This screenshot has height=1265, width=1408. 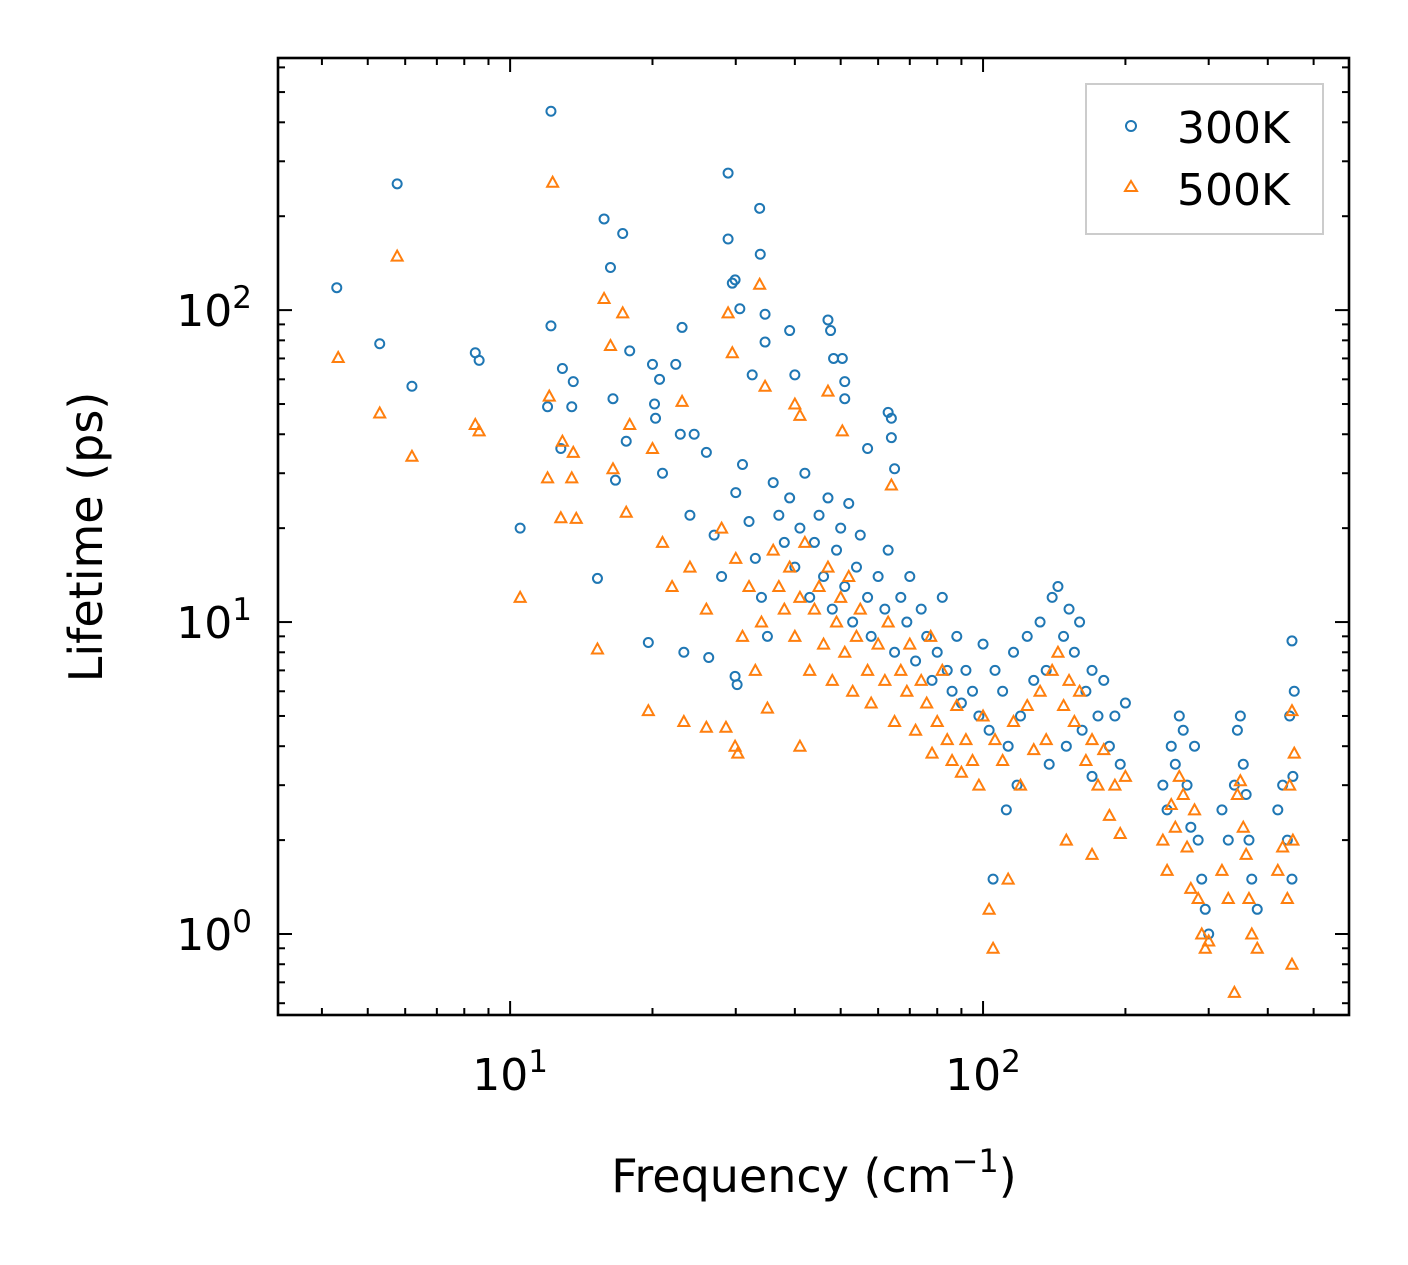 I want to click on x-axis-label: Frequency (cm−1), so click(x=813, y=1172).